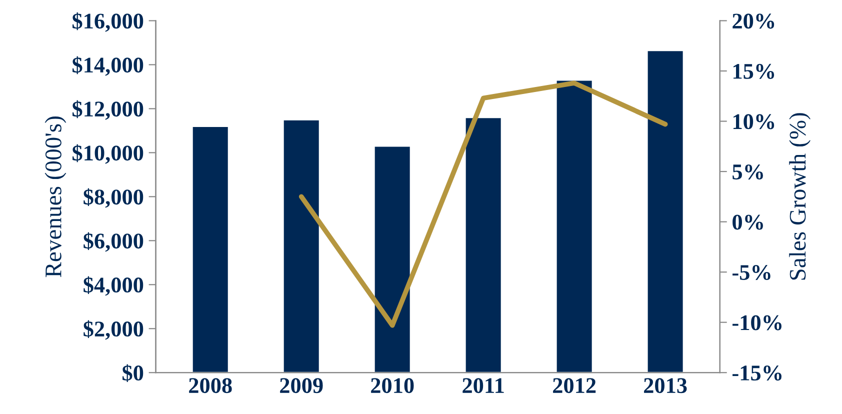 Image resolution: width=842 pixels, height=414 pixels. What do you see at coordinates (114, 198) in the screenshot?
I see `y-tick-label: $8,000` at bounding box center [114, 198].